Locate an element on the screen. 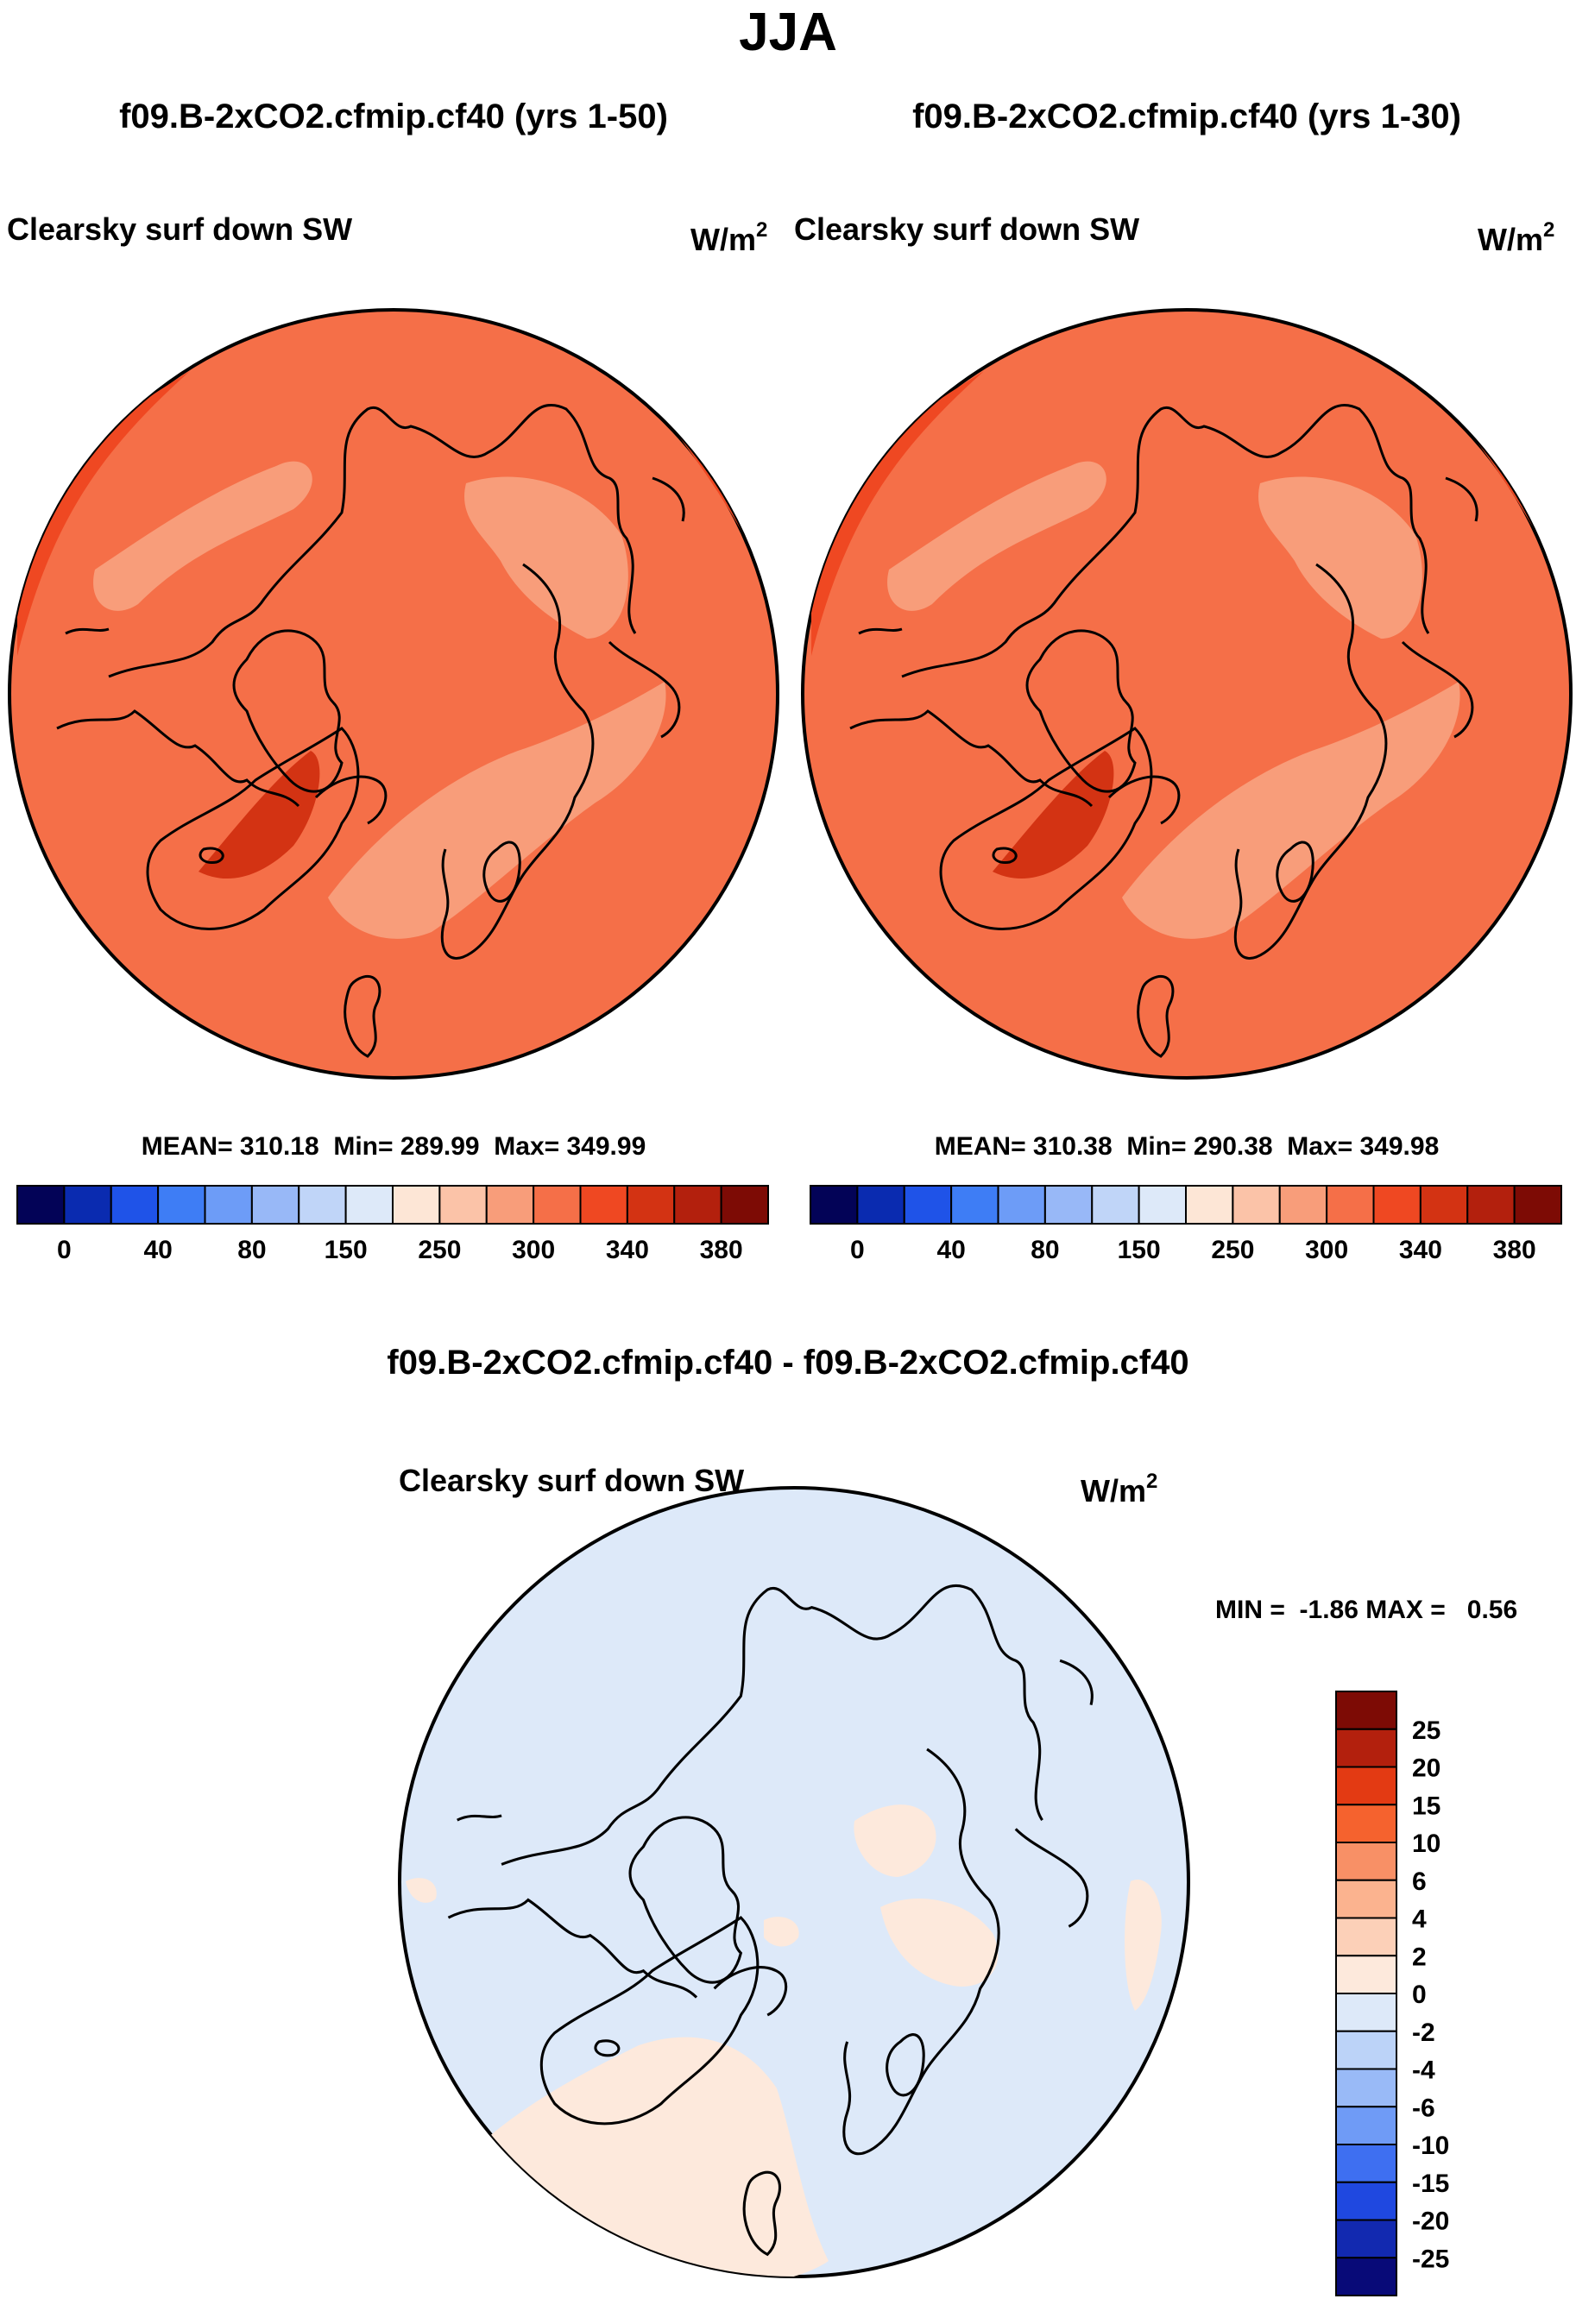 This screenshot has height=2324, width=1576. colorbar-tick-label: -25 is located at coordinates (1430, 2259).